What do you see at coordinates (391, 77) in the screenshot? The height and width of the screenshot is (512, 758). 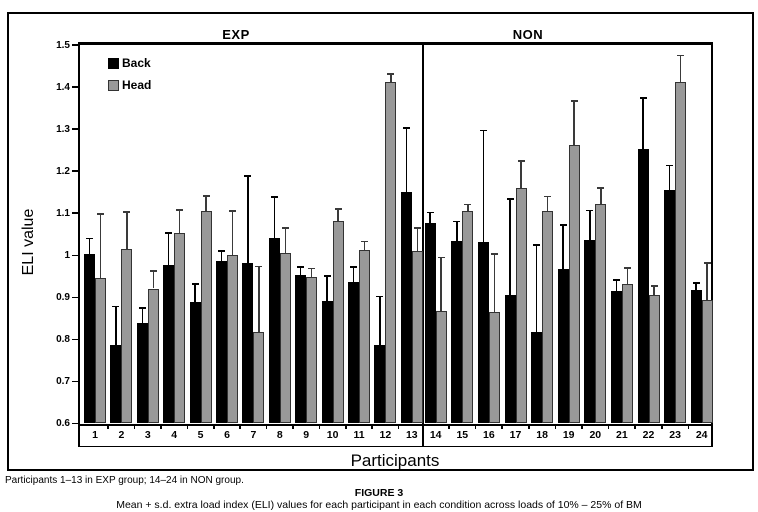 I see `errorbar-head-stem-p12` at bounding box center [391, 77].